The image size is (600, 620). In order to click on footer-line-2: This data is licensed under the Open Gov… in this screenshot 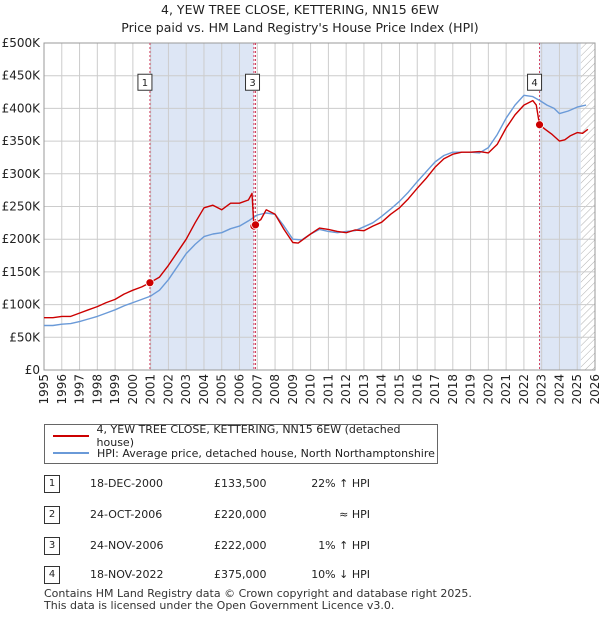, I will do `click(219, 605)`.